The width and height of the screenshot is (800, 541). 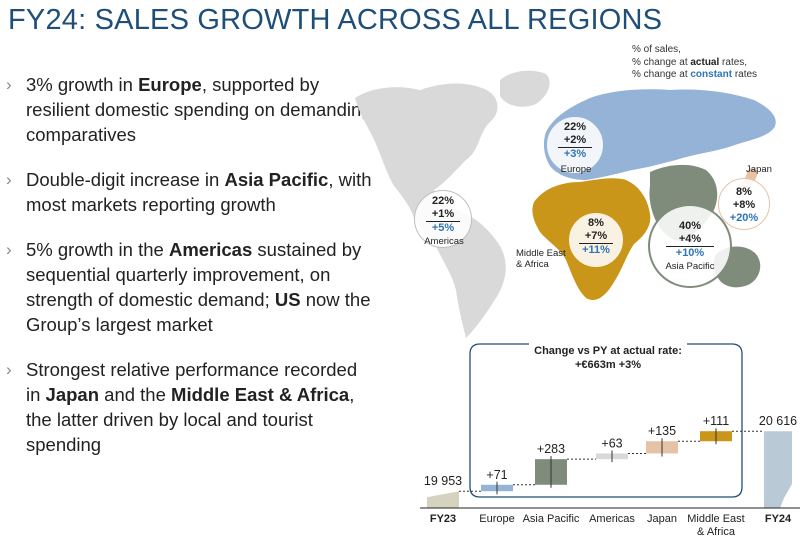 What do you see at coordinates (759, 169) in the screenshot?
I see `label-japan: Japan` at bounding box center [759, 169].